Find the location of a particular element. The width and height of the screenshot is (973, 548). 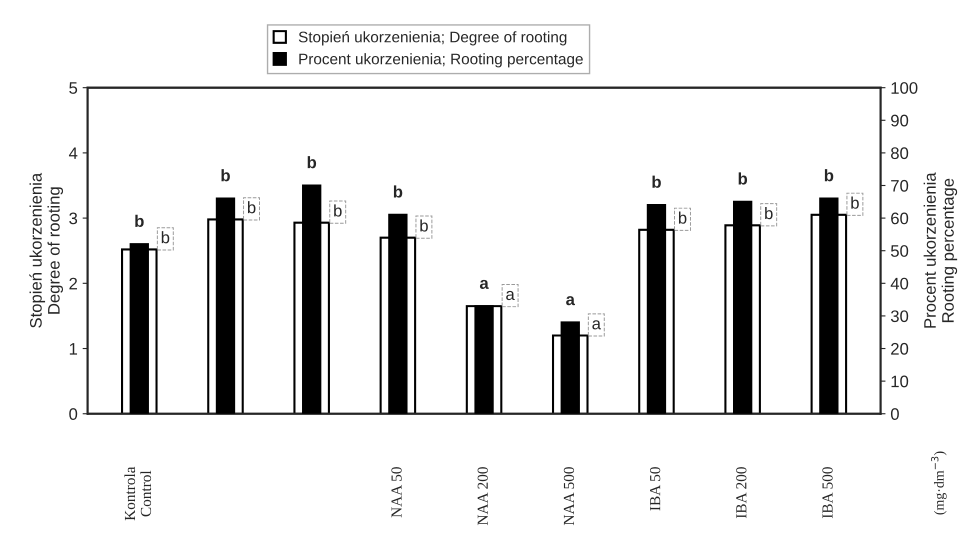

x-tick-label: Kontrola Control is located at coordinates (138, 493).